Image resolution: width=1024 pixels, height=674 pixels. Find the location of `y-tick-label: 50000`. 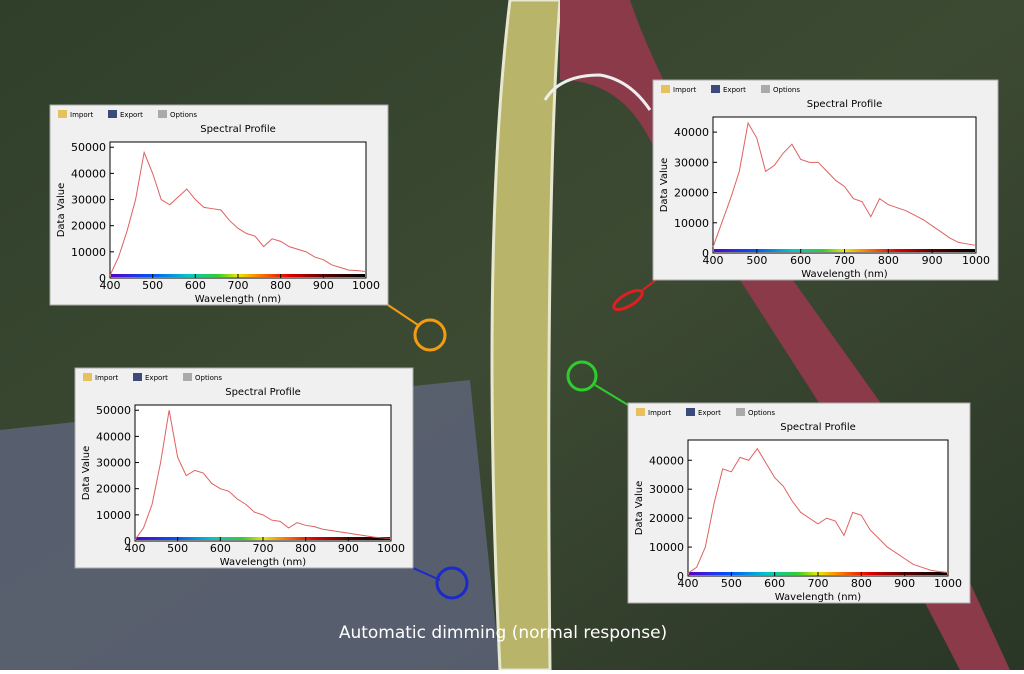

y-tick-label: 50000 is located at coordinates (113, 410).